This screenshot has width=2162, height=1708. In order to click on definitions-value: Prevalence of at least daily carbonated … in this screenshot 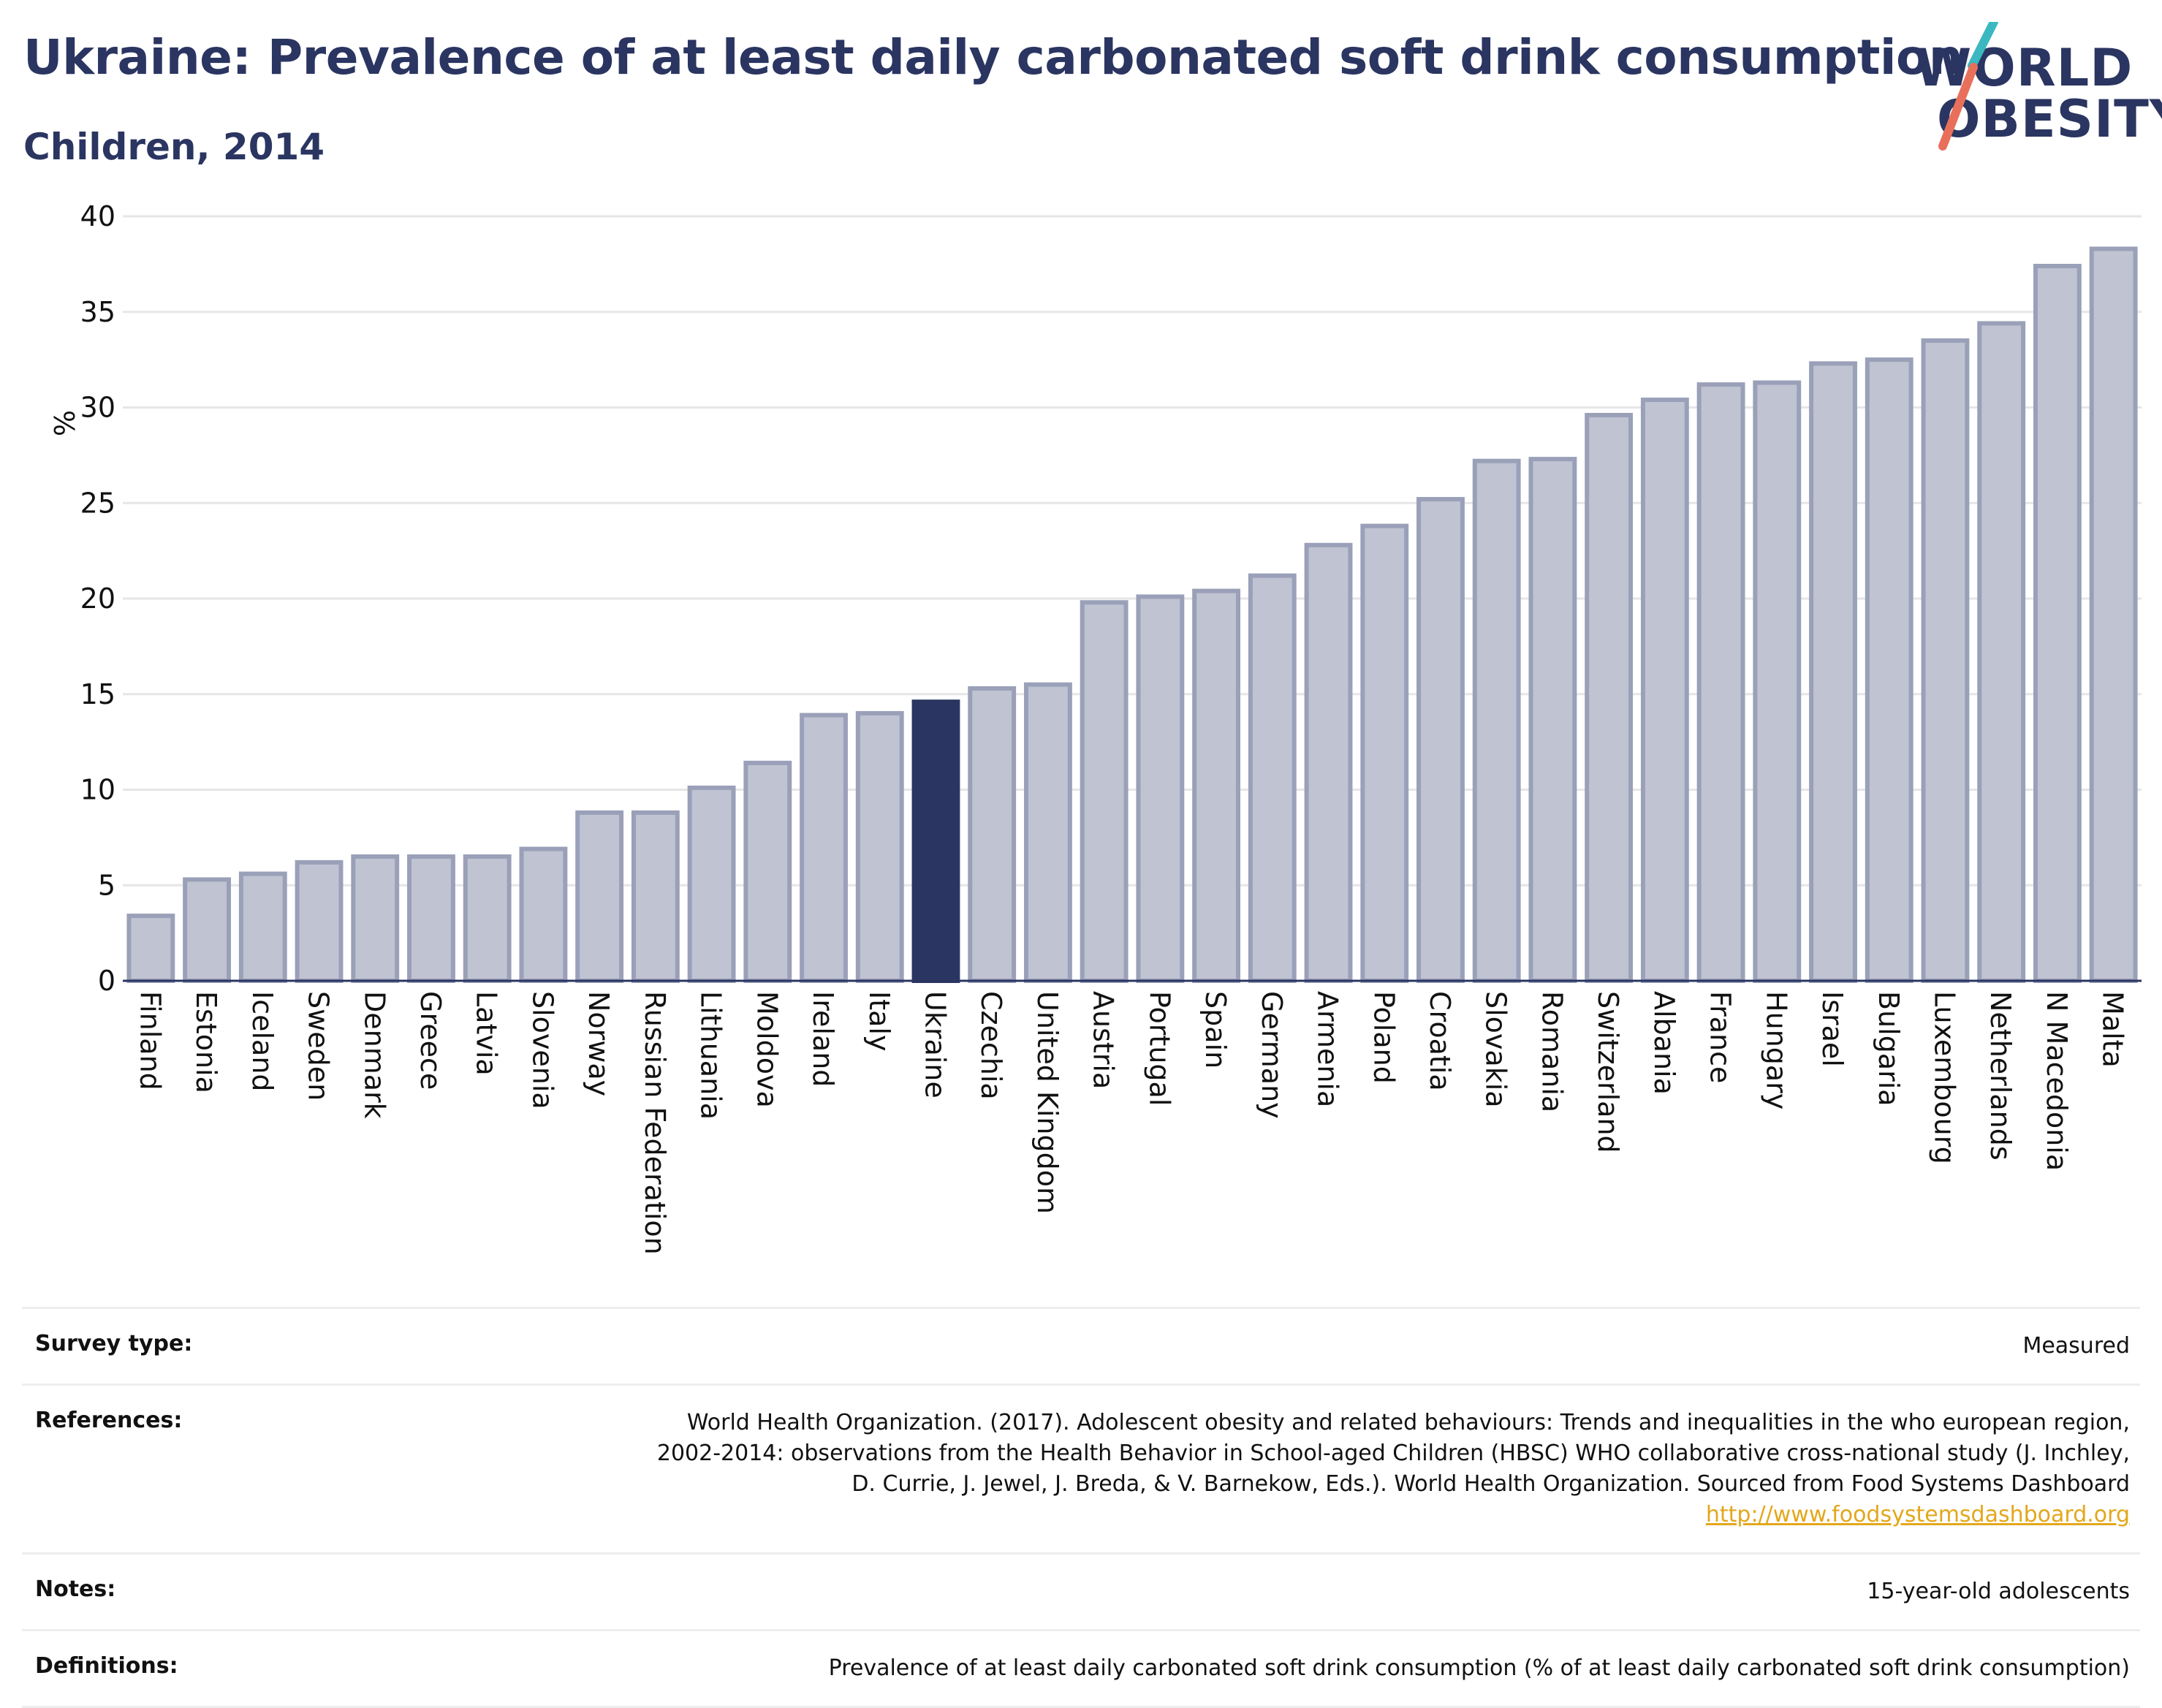, I will do `click(1479, 1668)`.